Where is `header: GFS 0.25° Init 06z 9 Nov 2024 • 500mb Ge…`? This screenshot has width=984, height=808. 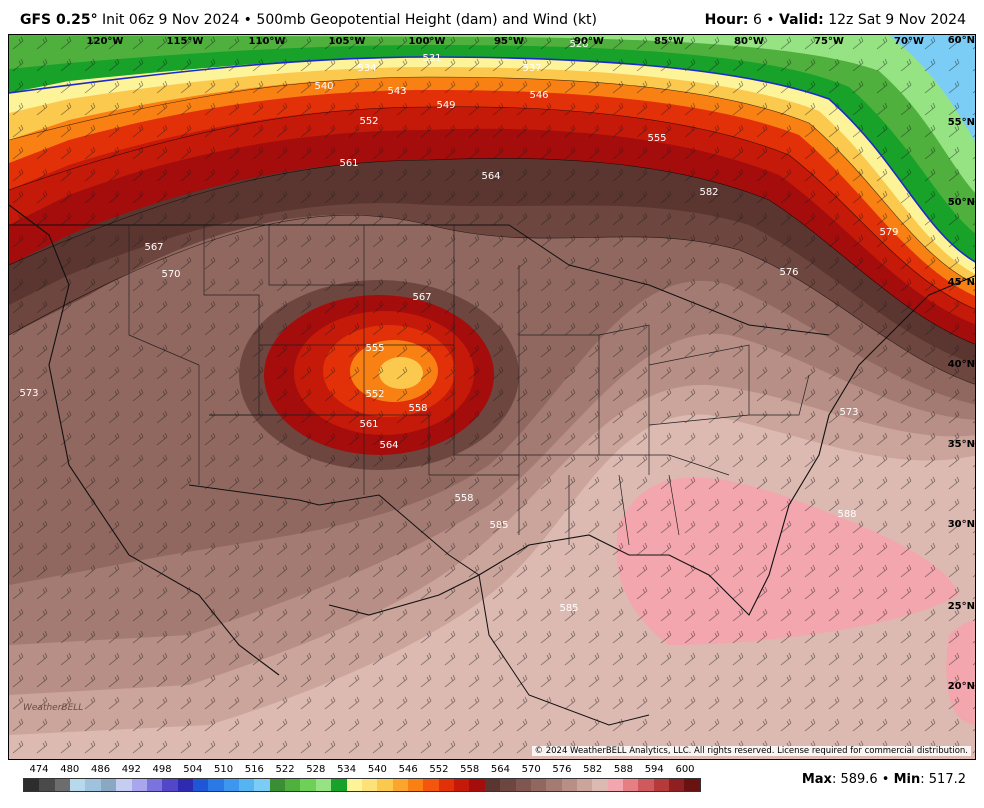 header: GFS 0.25° Init 06z 9 Nov 2024 • 500mb Ge… is located at coordinates (492, 17).